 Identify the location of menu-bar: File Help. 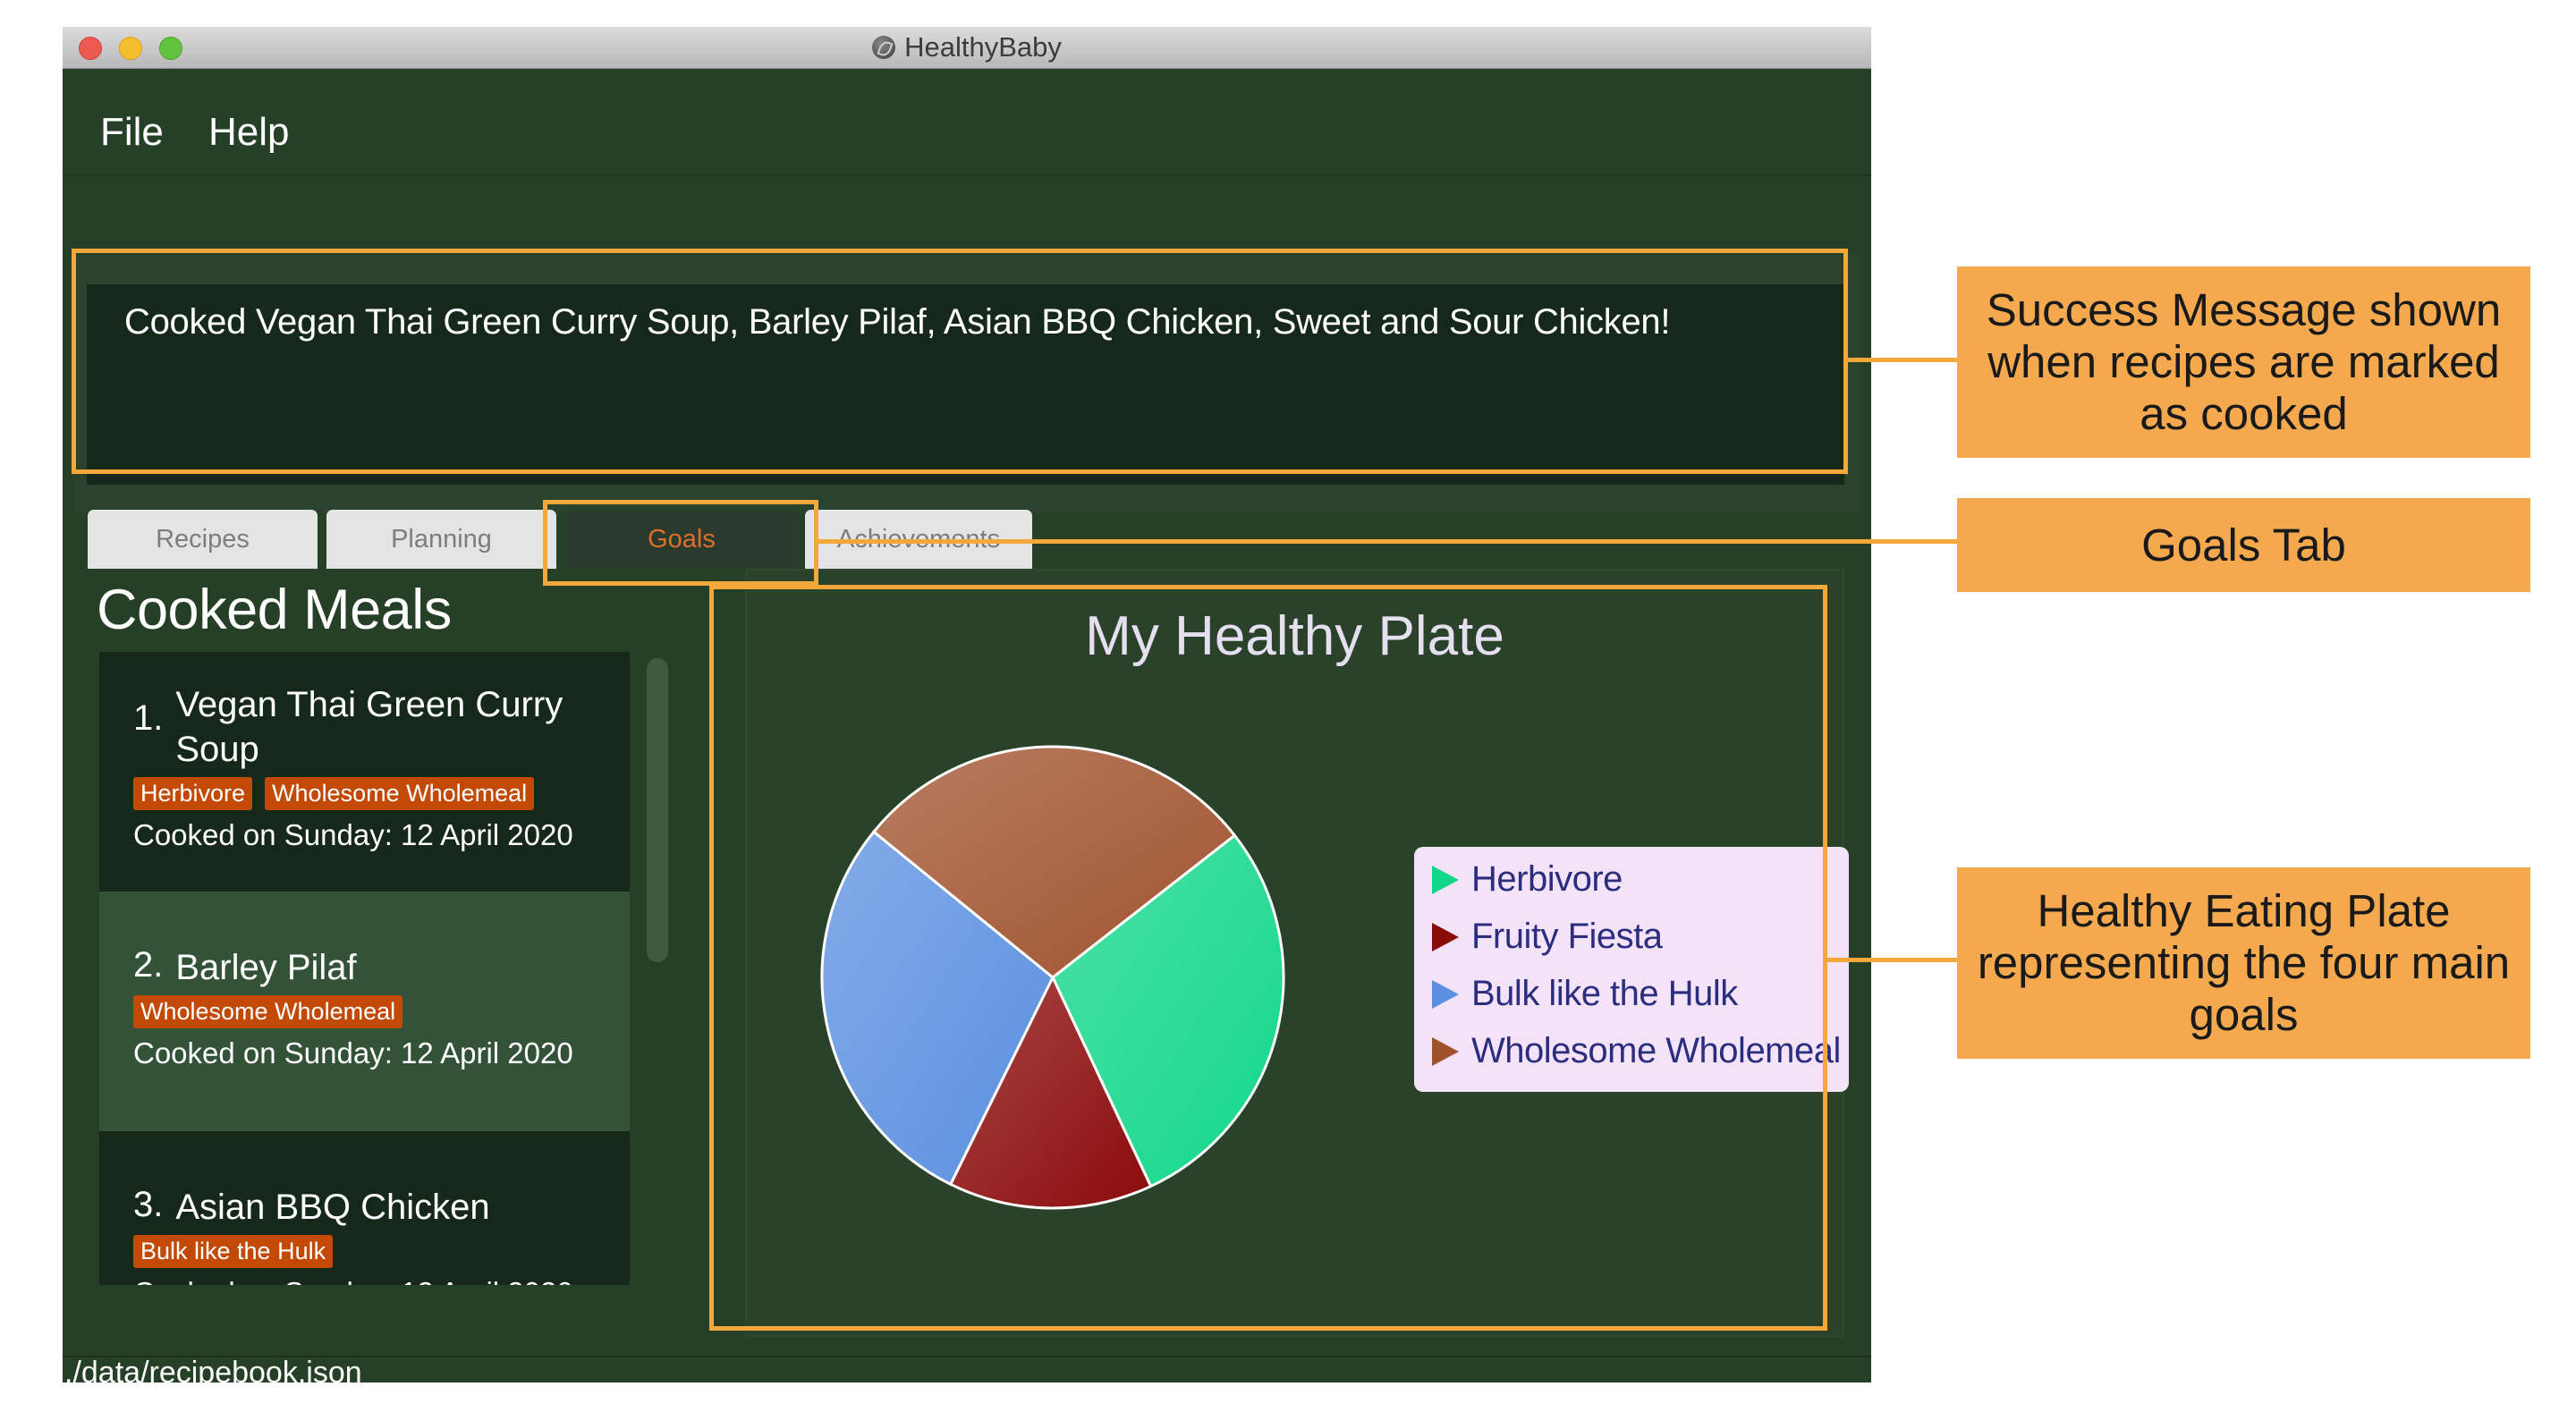
(967, 122).